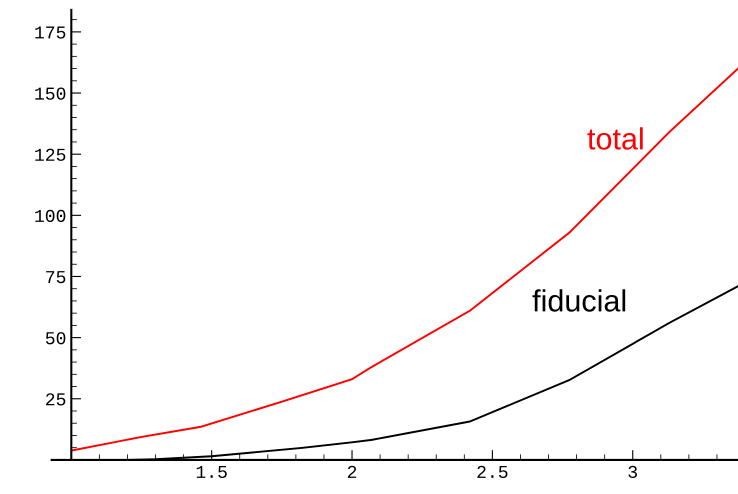  Describe the element at coordinates (50, 94) in the screenshot. I see `y-tick-label: 150` at that location.